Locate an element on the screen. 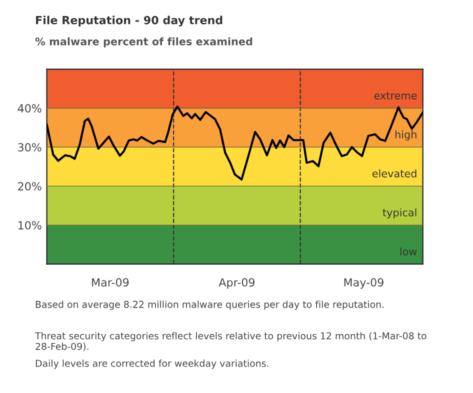  band-label: extreme is located at coordinates (395, 96).